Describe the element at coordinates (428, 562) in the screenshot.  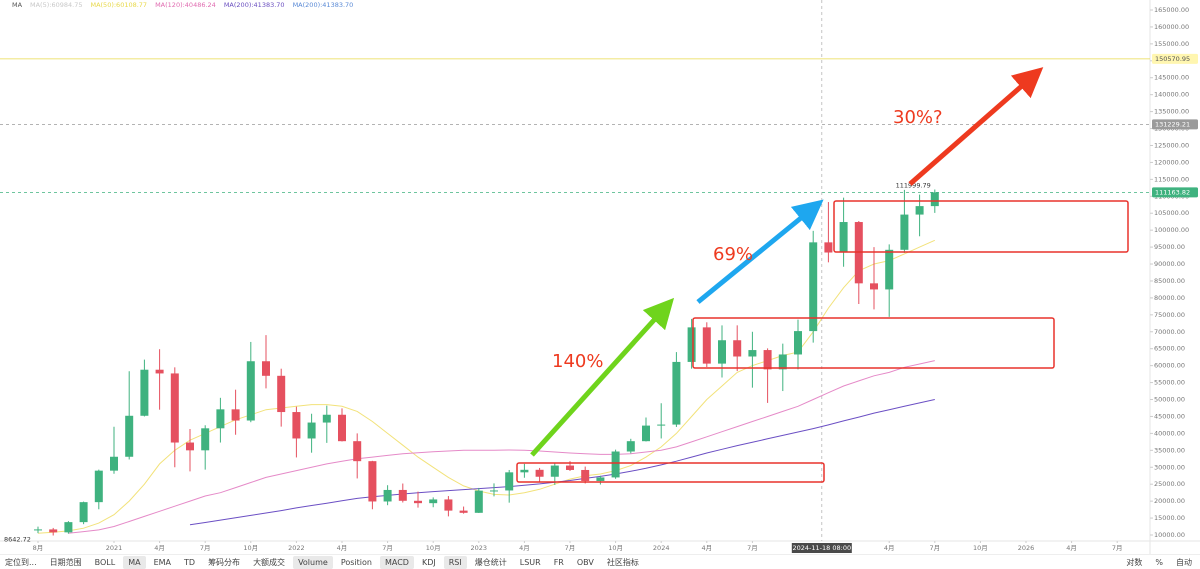
I see `toolbar-button: KDJ` at that location.